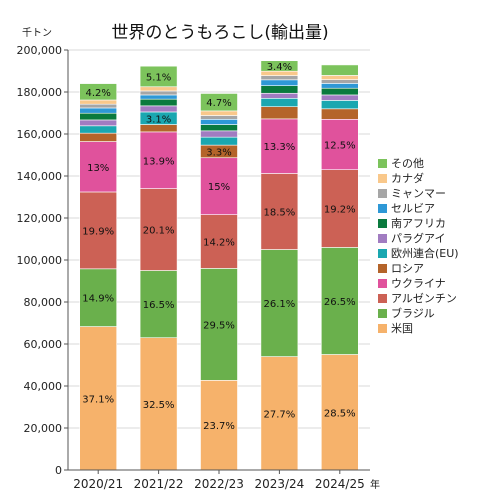  Describe the element at coordinates (98, 299) in the screenshot. I see `data-label: 14.9%` at that location.